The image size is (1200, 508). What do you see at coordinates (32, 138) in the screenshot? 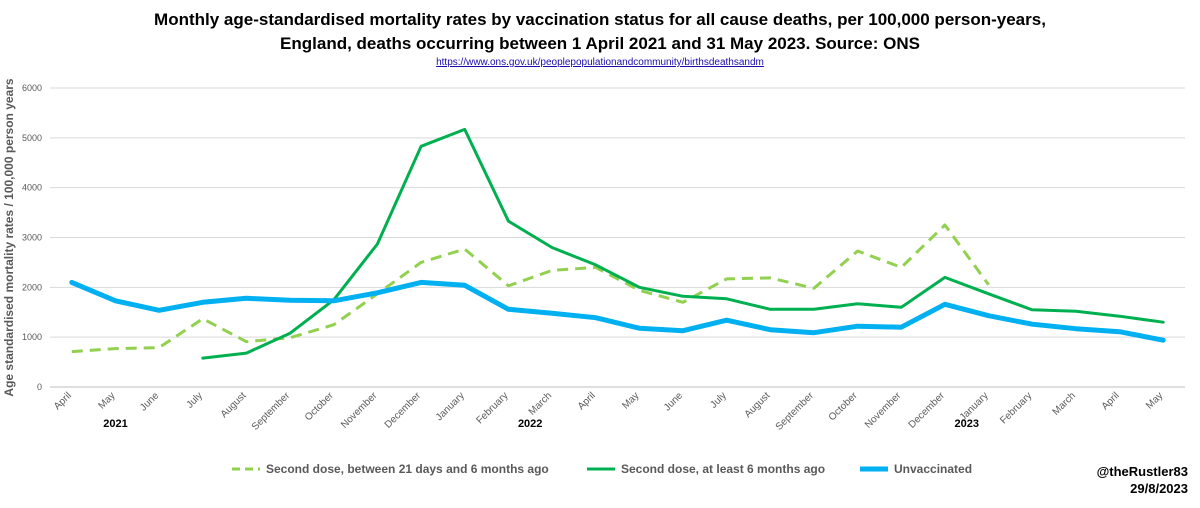
I see `y-tick-label: 5000` at bounding box center [32, 138].